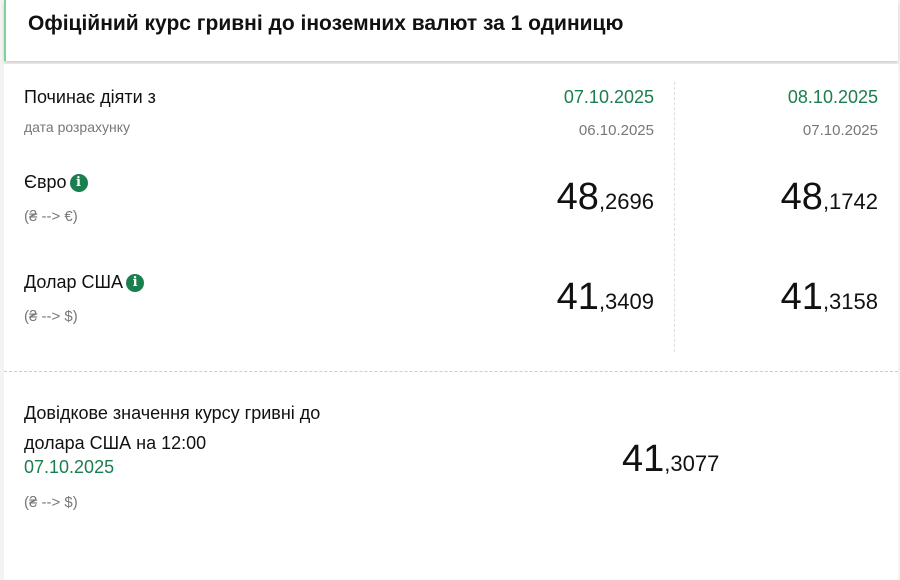 The height and width of the screenshot is (580, 900). What do you see at coordinates (77, 127) in the screenshot?
I see `calc-label: дата розрахунку` at bounding box center [77, 127].